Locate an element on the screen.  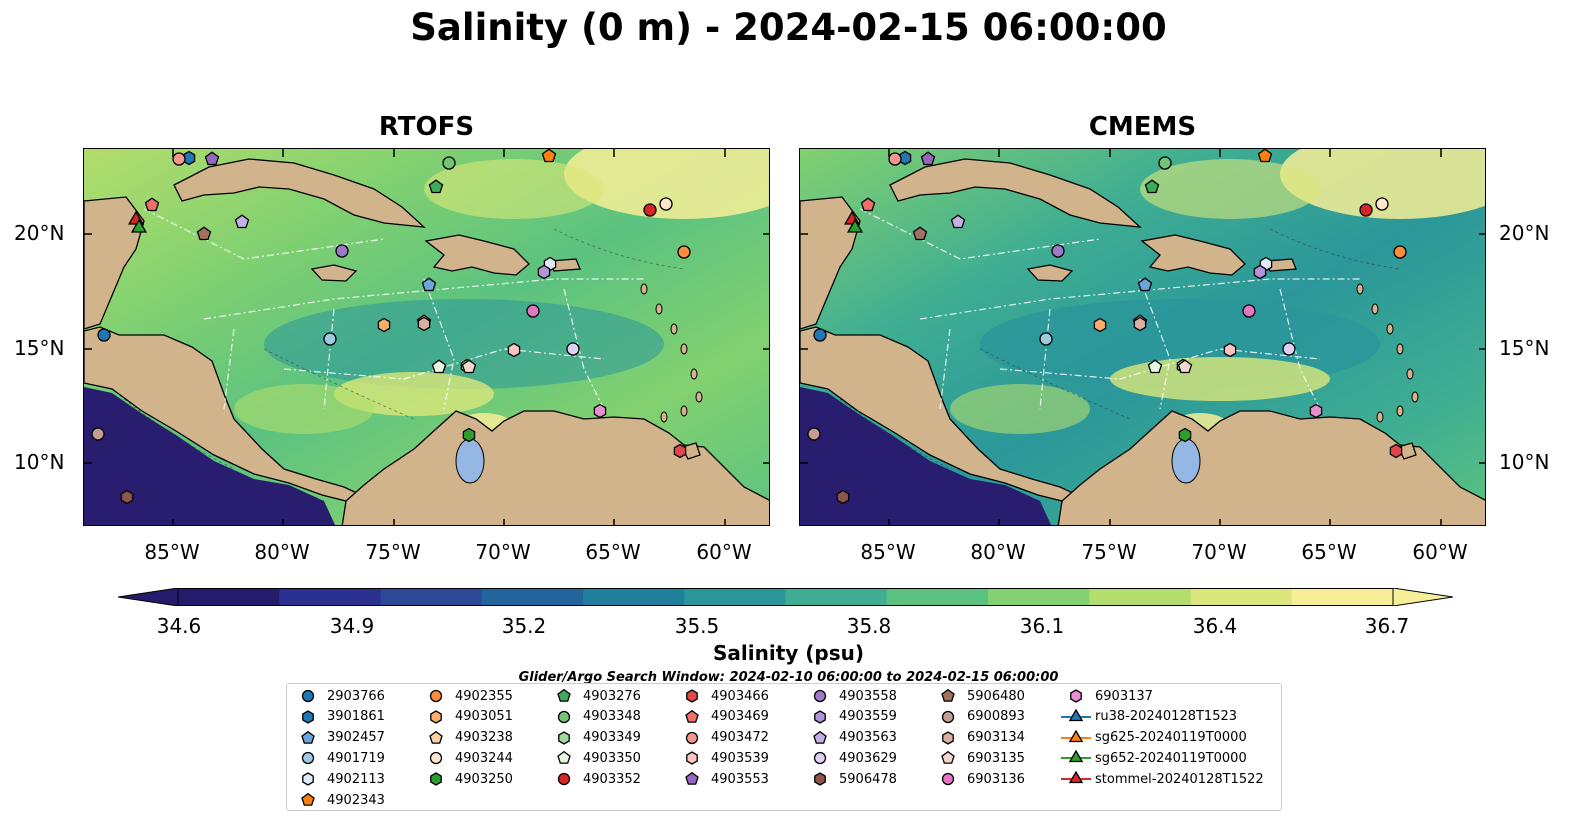
colorbar-tick-34-6: 34.6 is located at coordinates (179, 626).